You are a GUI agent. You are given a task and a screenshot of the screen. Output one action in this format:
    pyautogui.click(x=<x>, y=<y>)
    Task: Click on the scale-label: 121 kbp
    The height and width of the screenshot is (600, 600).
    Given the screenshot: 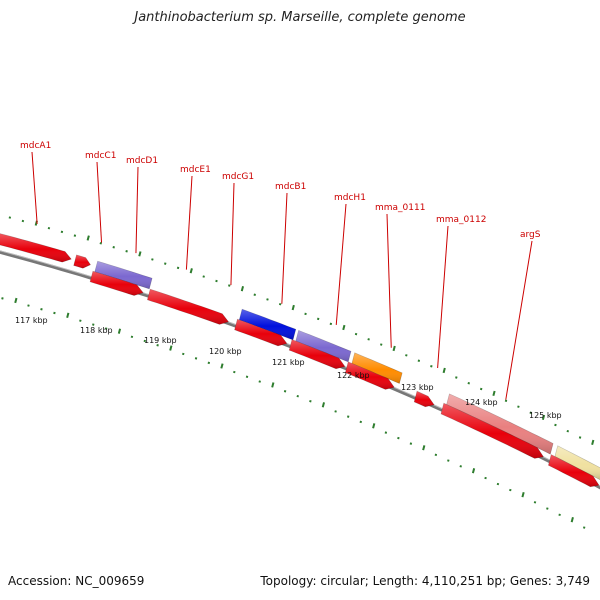 What is the action you would take?
    pyautogui.click(x=288, y=362)
    